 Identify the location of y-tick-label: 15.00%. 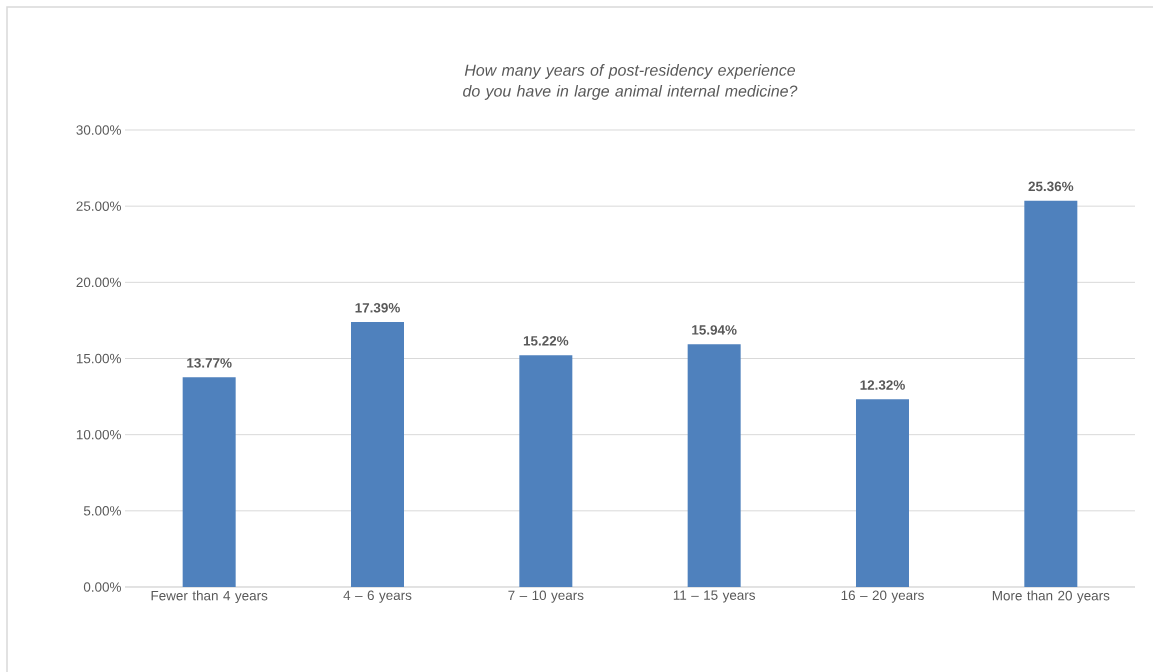
(98, 358).